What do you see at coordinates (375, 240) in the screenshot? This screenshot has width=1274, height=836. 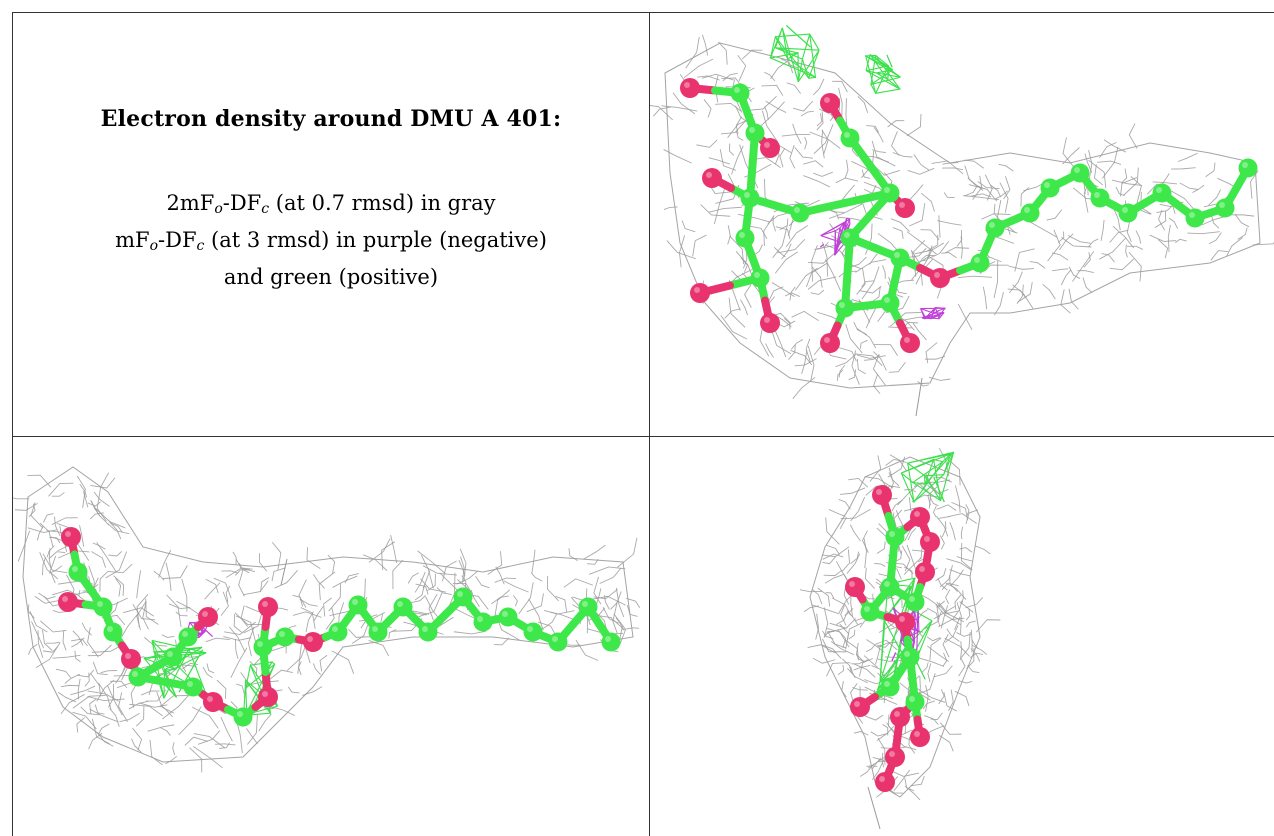 I see `caption-line2-suffix: (at 3 rmsd) in purple (negative)` at bounding box center [375, 240].